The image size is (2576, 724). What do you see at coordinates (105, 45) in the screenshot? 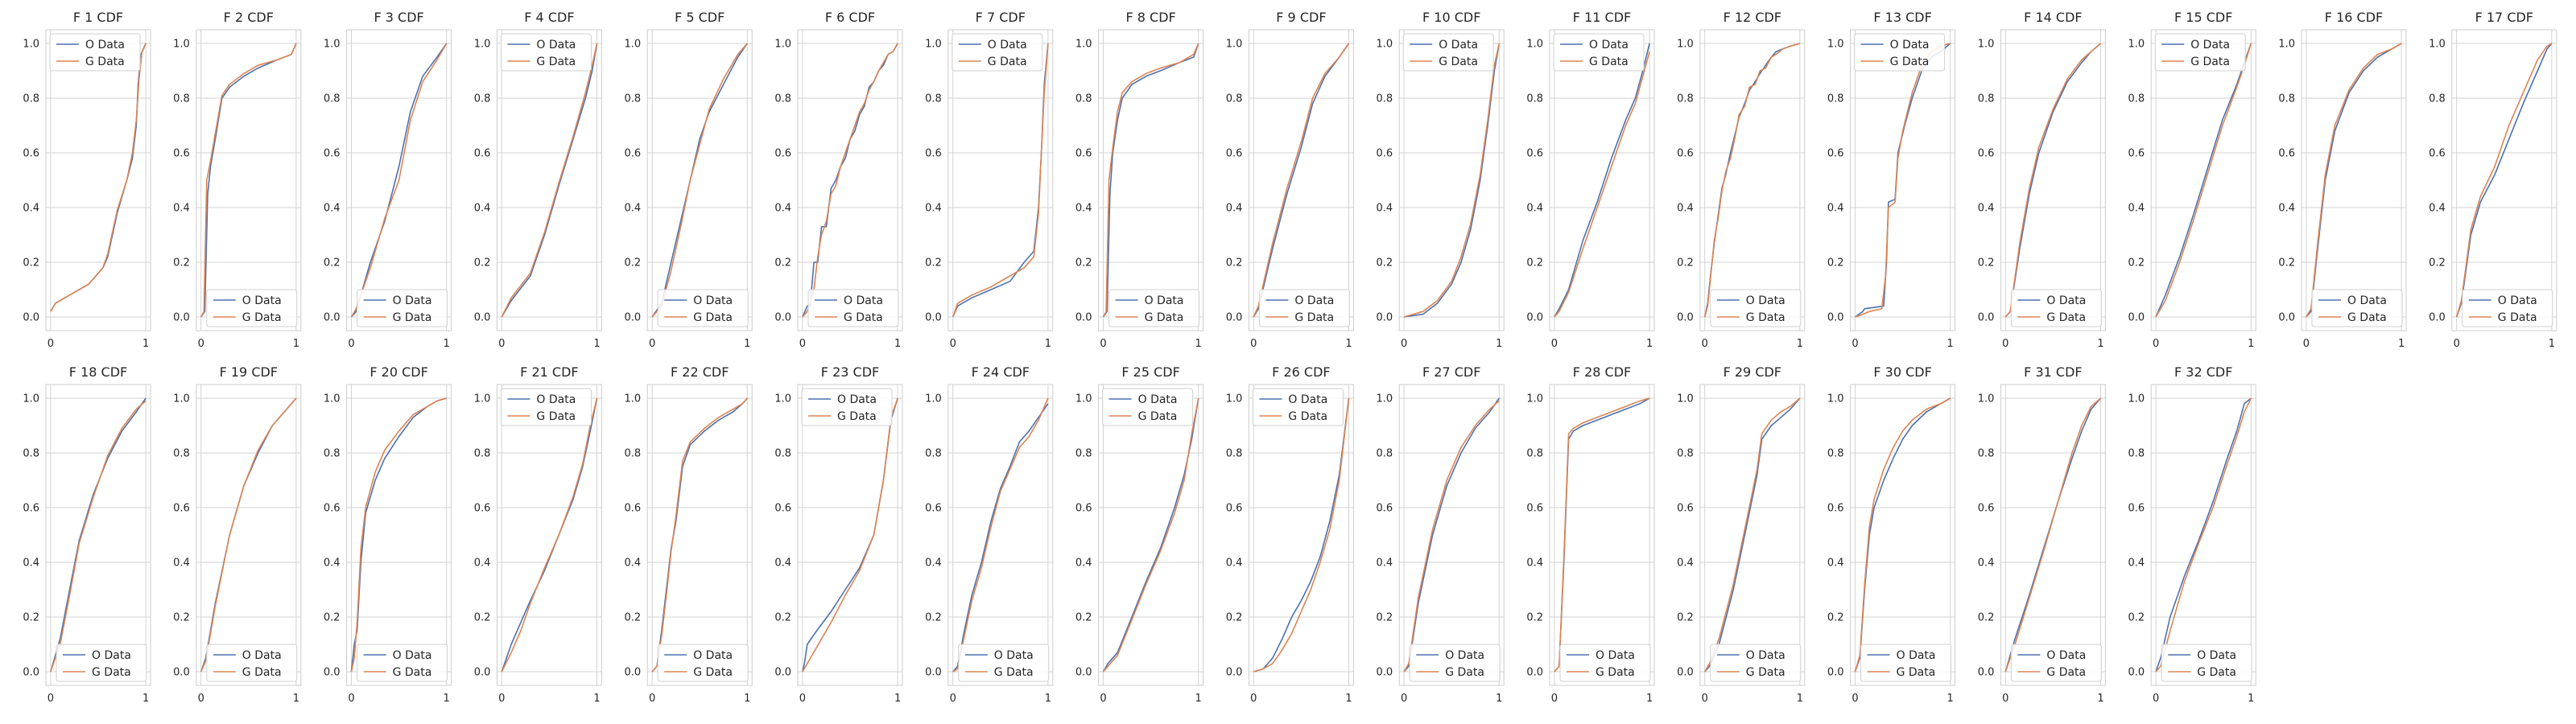
I see `f1-legend-o-label: O Data` at bounding box center [105, 45].